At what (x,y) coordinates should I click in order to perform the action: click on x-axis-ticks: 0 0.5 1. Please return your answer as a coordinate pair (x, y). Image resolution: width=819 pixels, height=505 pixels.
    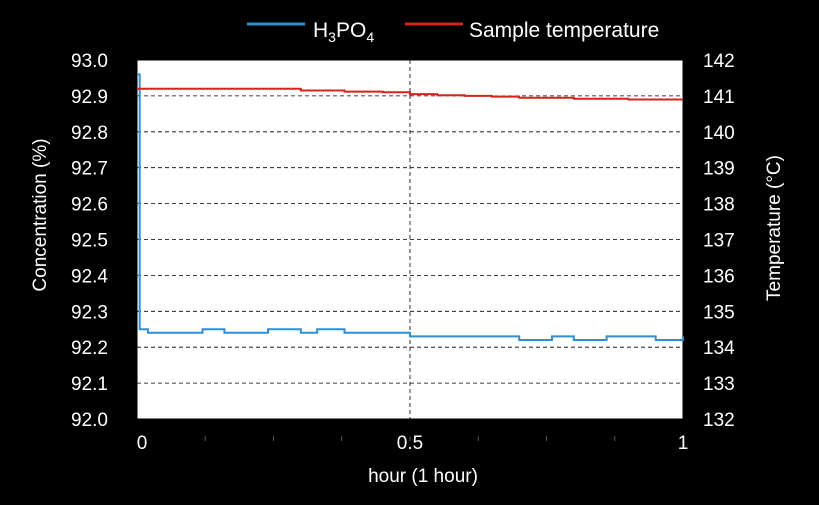
    Looking at the image, I should click on (413, 443).